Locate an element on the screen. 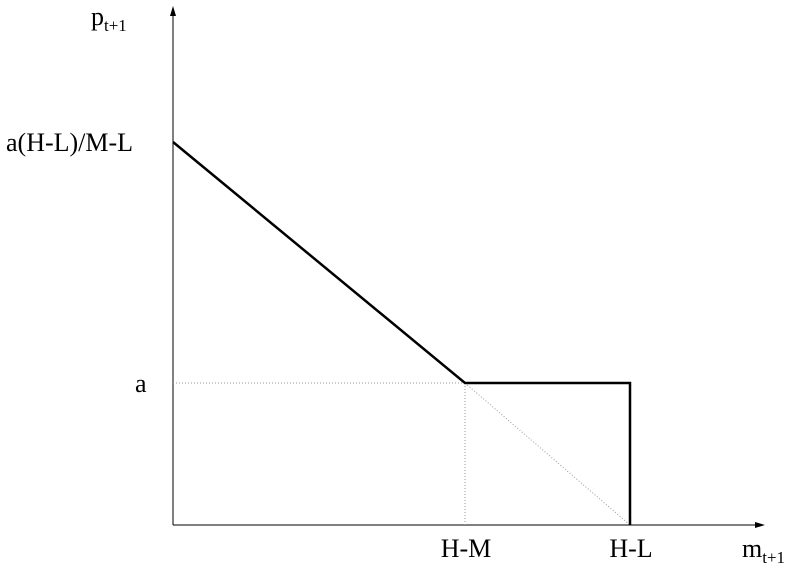 Image resolution: width=797 pixels, height=566 pixels. y-axis-arrowhead is located at coordinates (173, 11).